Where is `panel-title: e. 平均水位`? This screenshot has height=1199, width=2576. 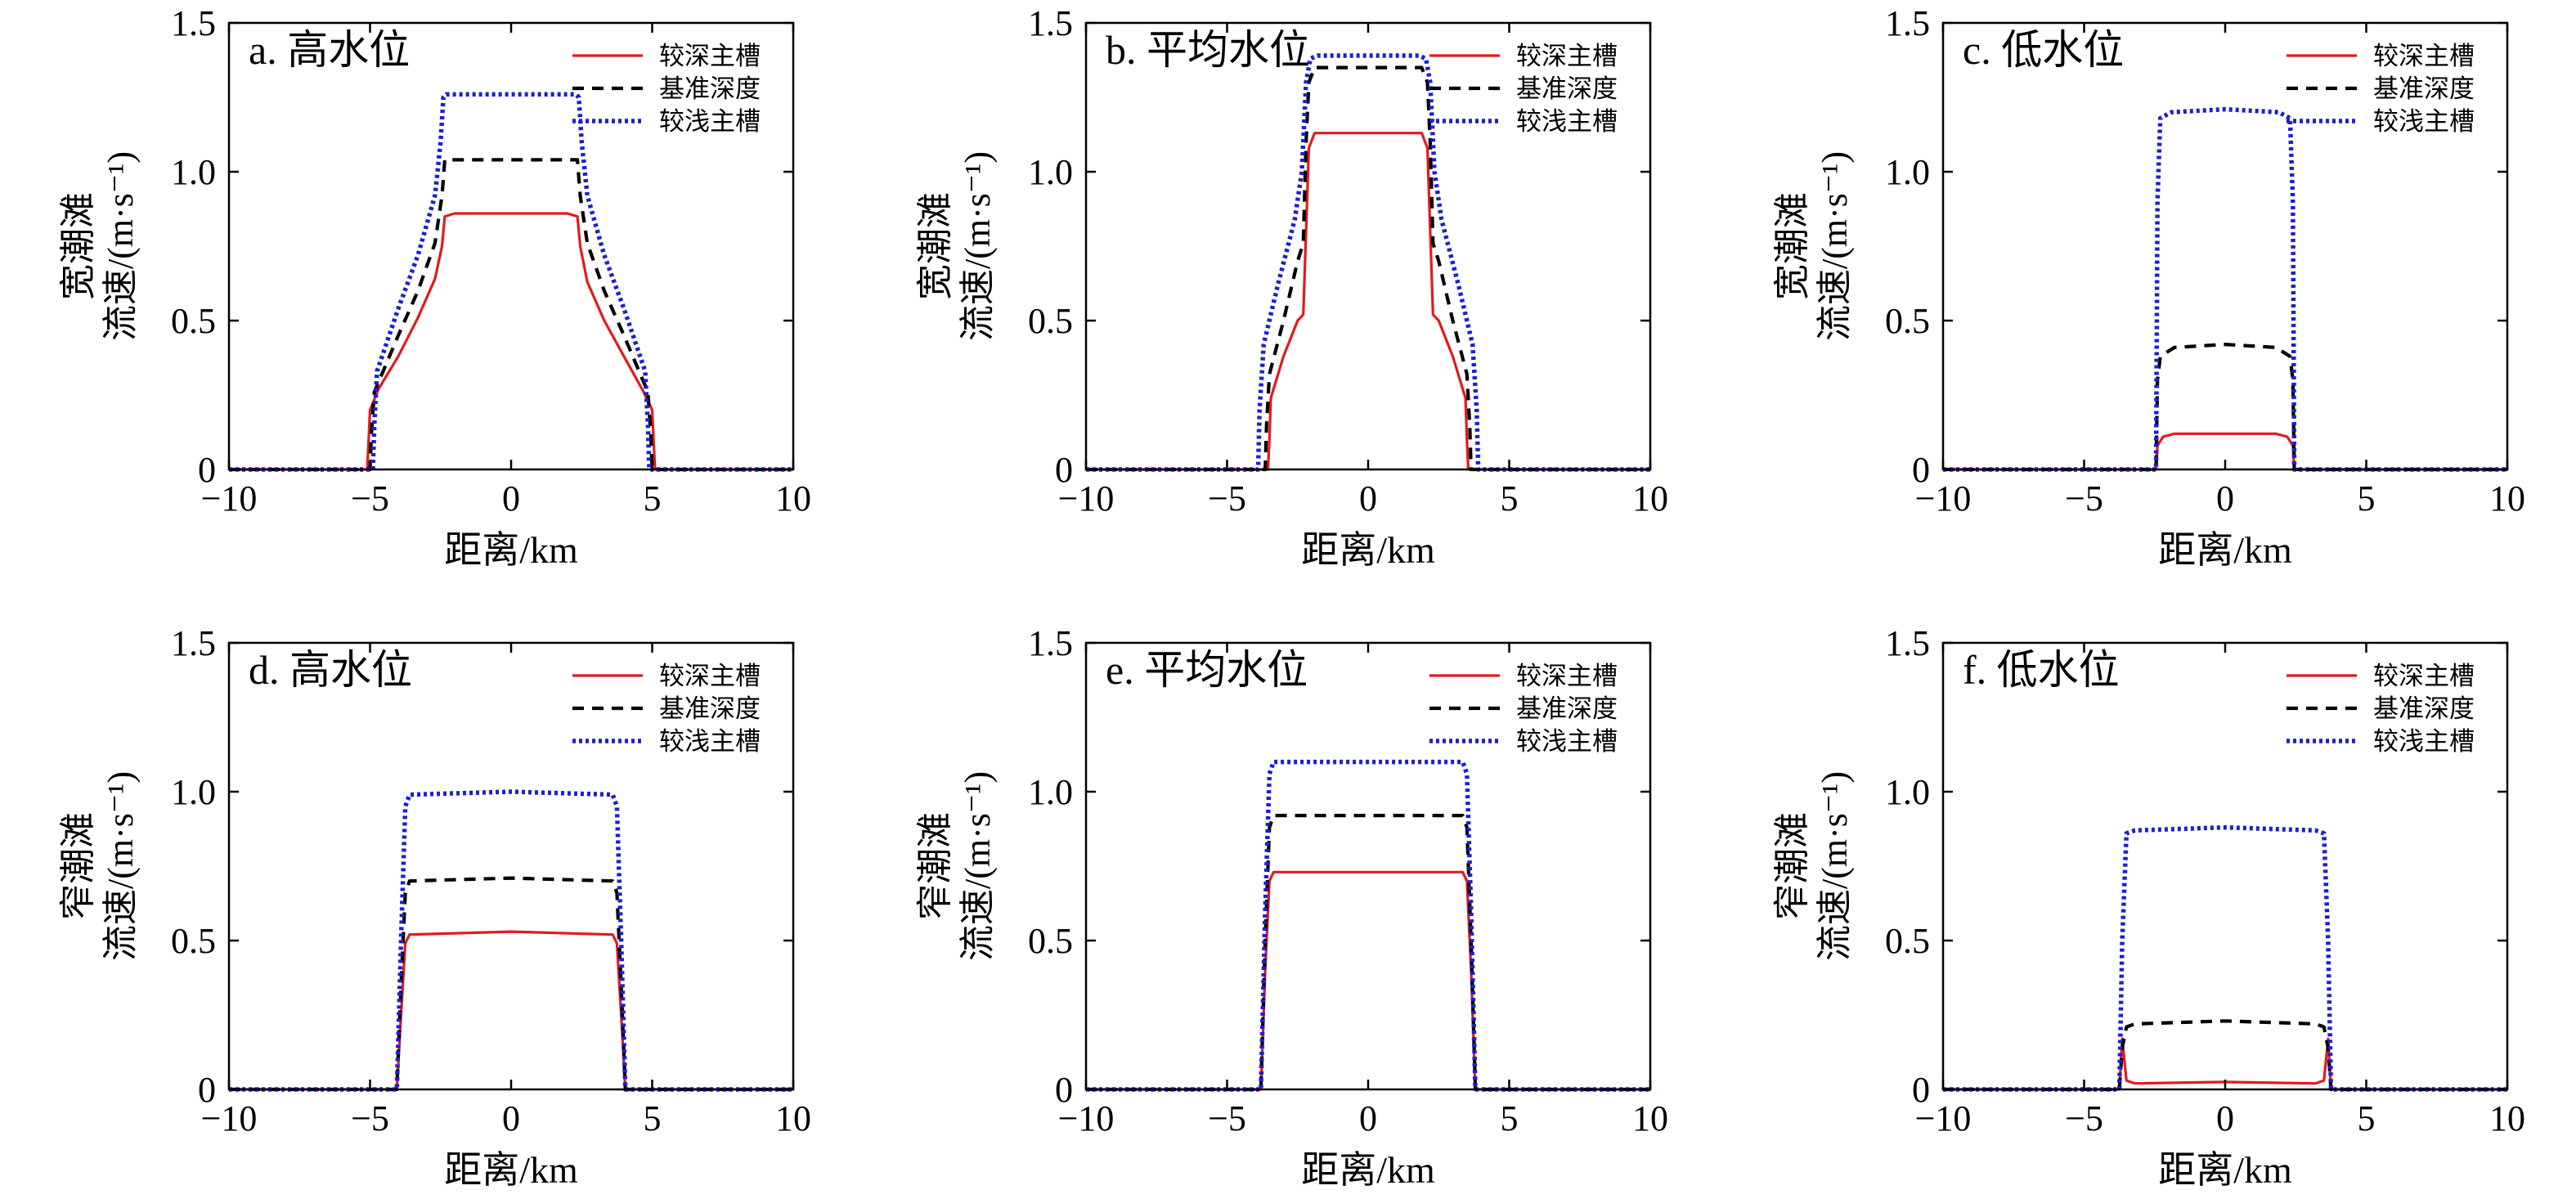
panel-title: e. 平均水位 is located at coordinates (1207, 670).